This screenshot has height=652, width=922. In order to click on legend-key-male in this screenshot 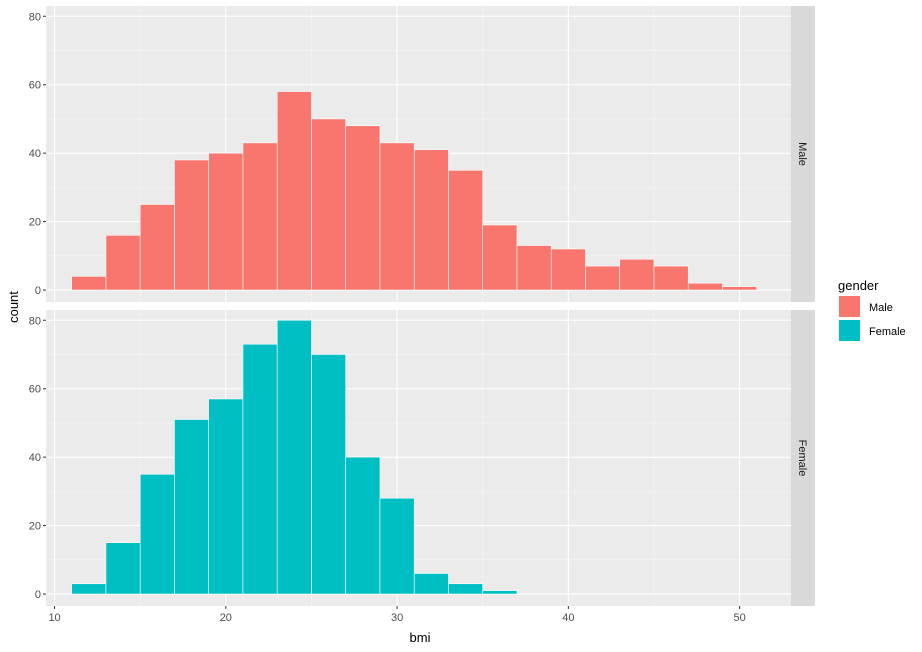, I will do `click(849, 306)`.